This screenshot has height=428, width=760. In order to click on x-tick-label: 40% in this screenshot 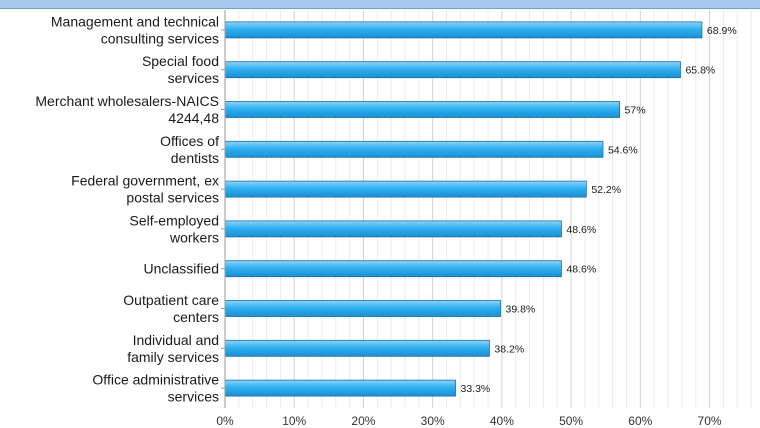, I will do `click(502, 421)`.